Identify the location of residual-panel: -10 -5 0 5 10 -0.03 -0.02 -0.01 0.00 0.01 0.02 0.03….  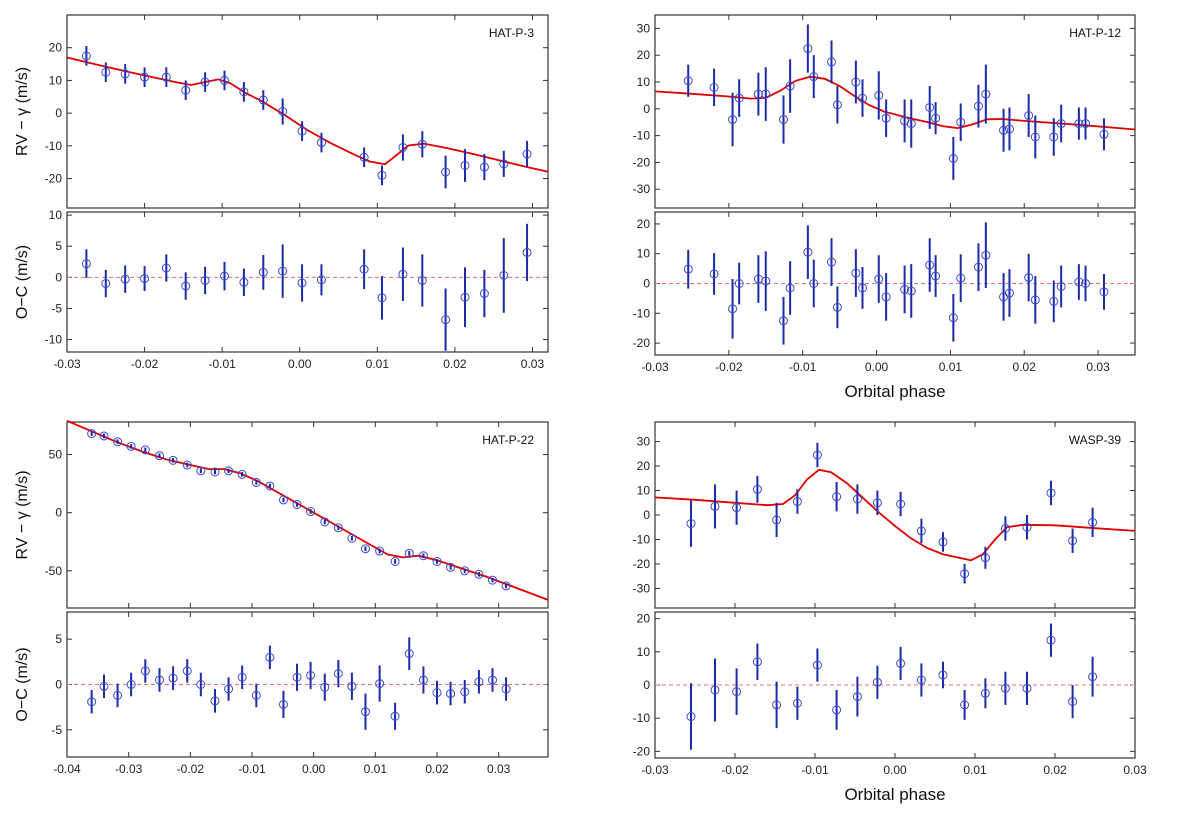
(281, 289).